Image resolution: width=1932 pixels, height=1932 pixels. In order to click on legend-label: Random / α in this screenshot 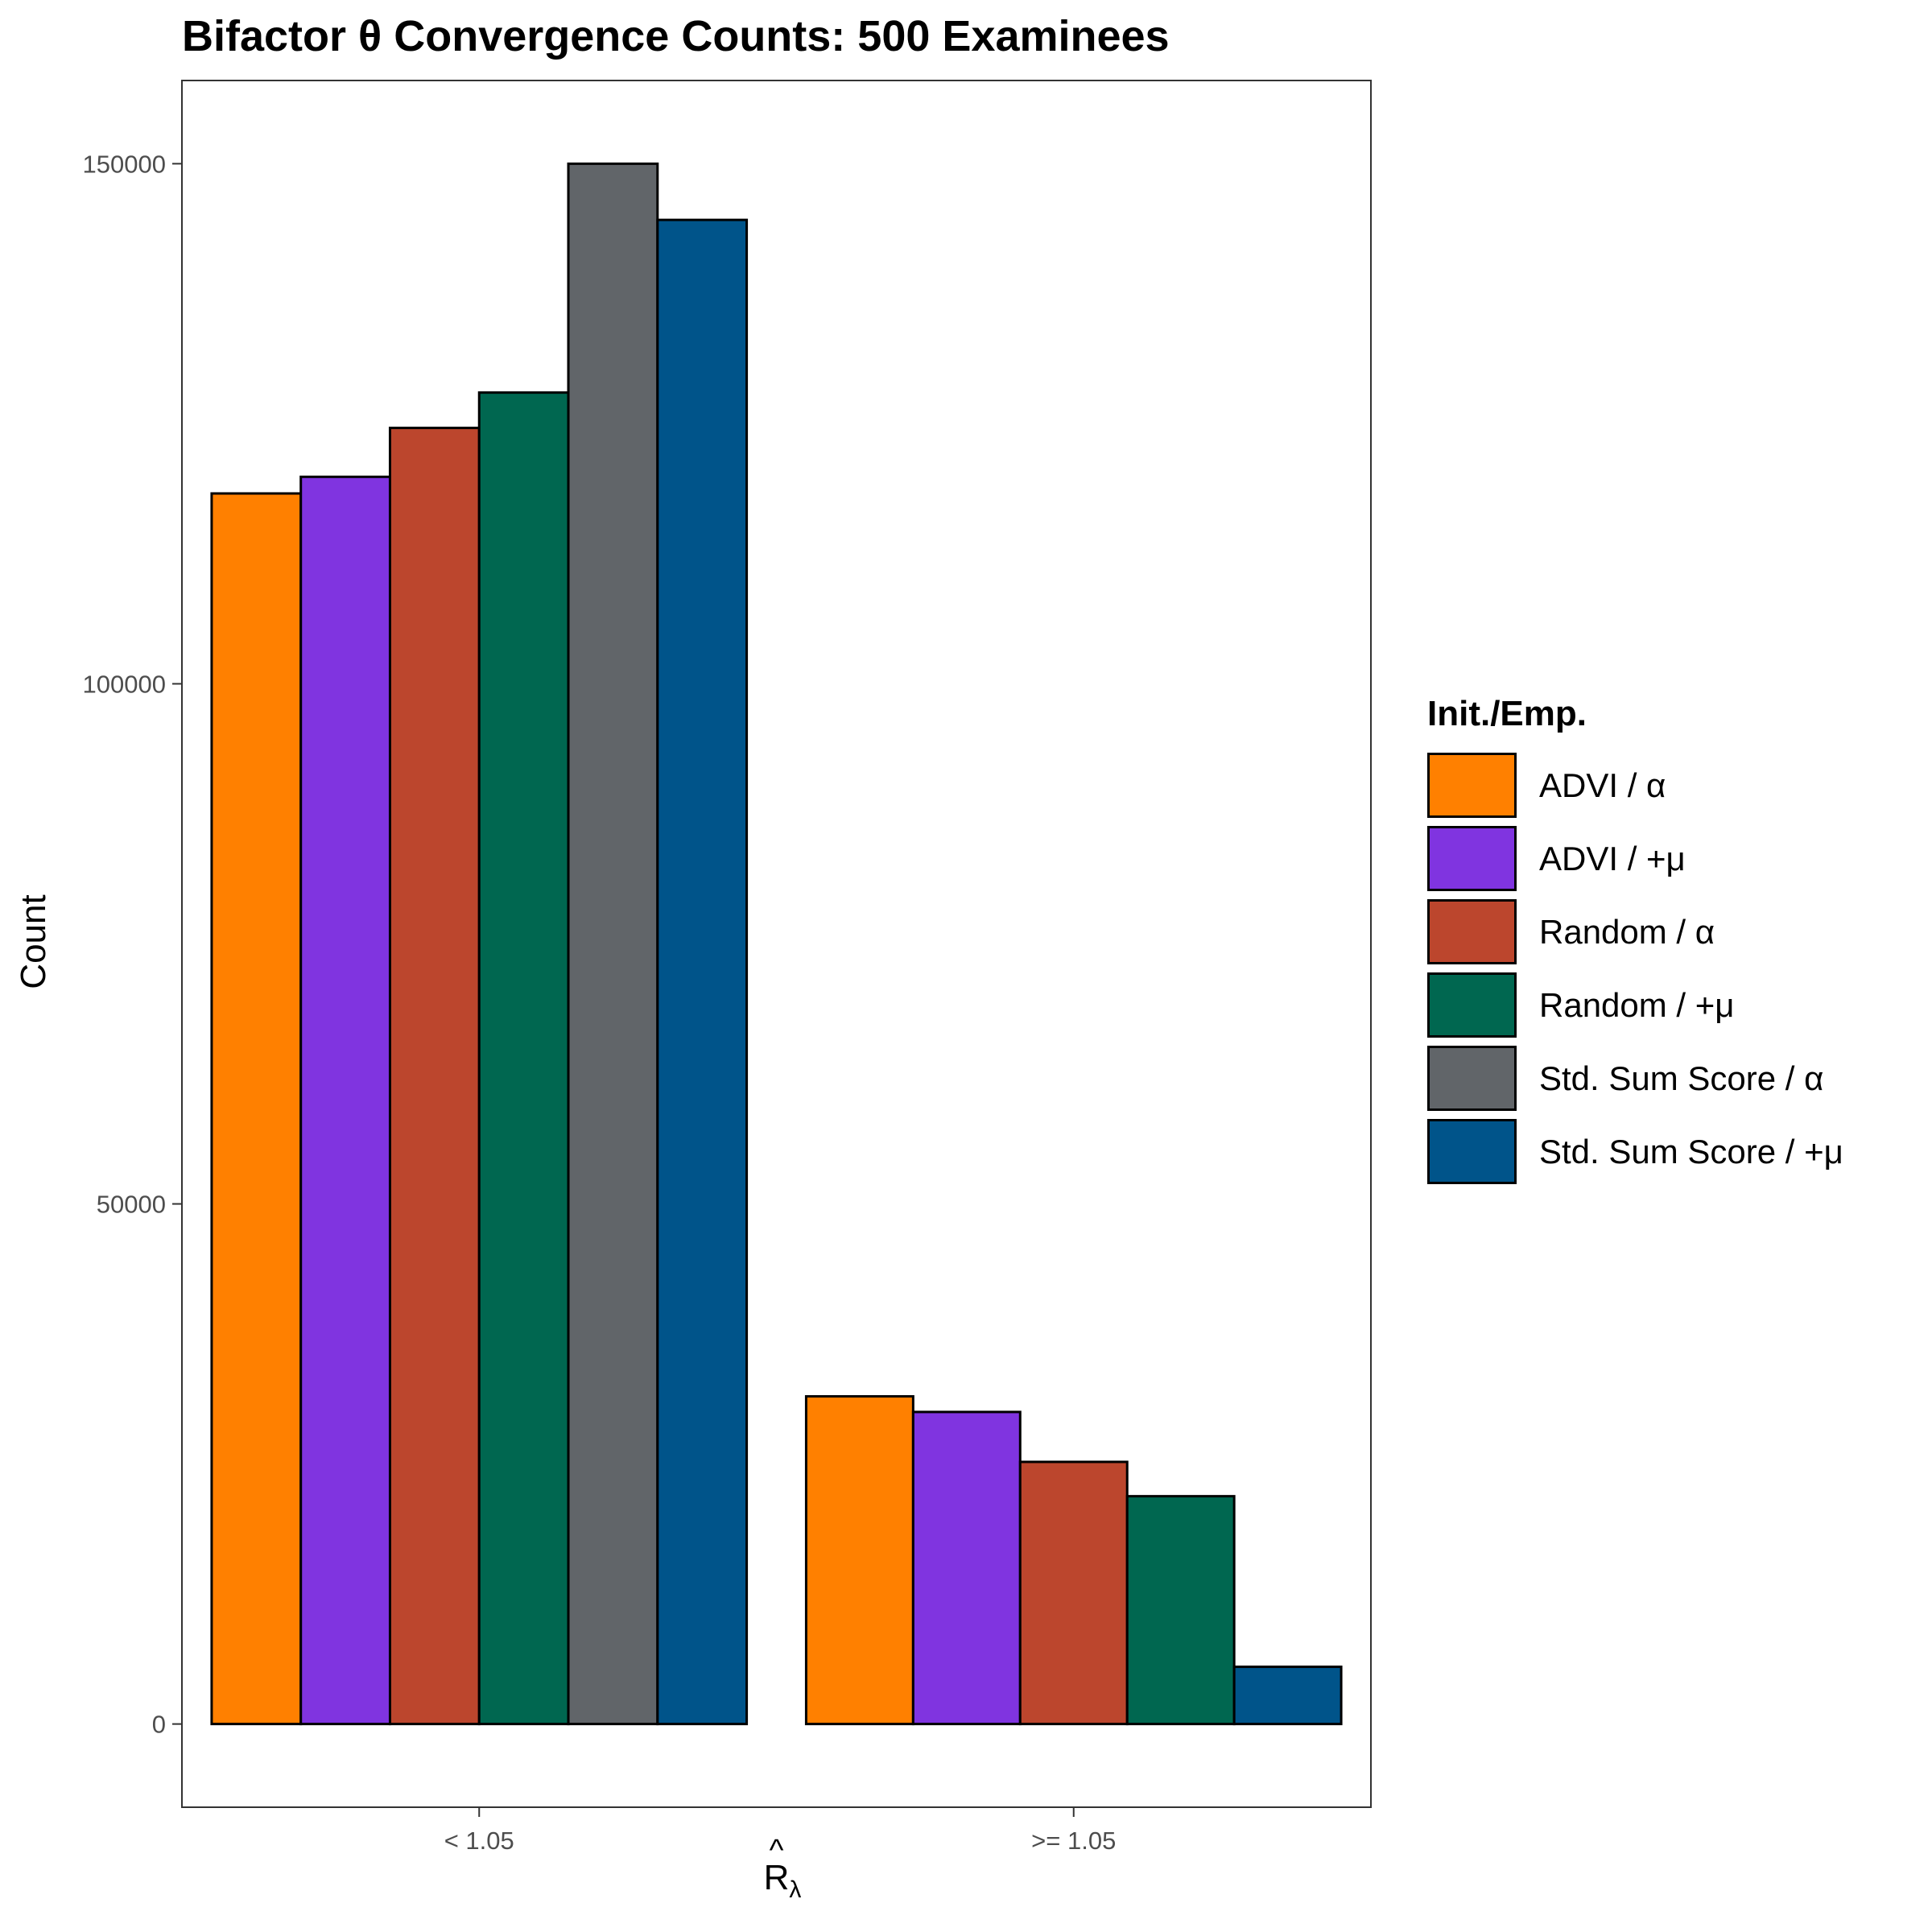, I will do `click(1627, 931)`.